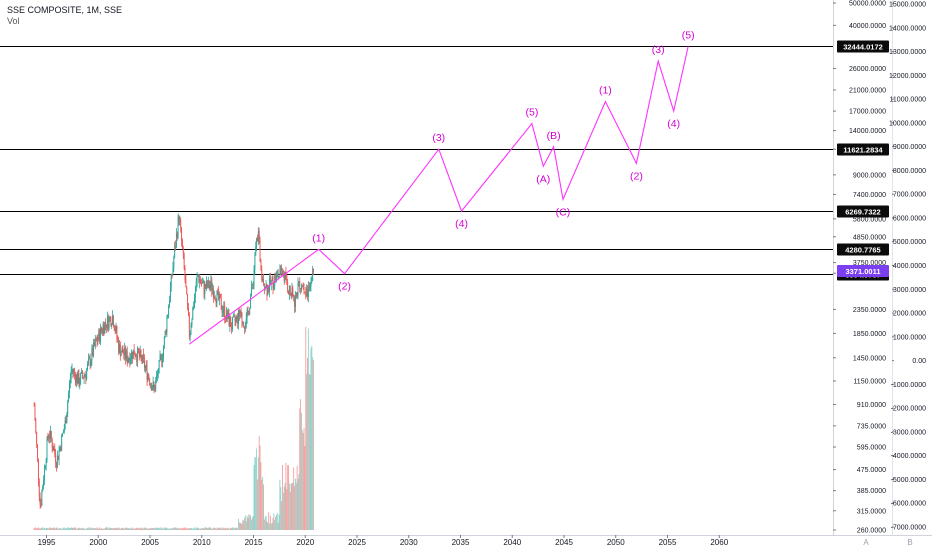 The height and width of the screenshot is (550, 932). Describe the element at coordinates (636, 176) in the screenshot. I see `wave-label: (2)` at that location.